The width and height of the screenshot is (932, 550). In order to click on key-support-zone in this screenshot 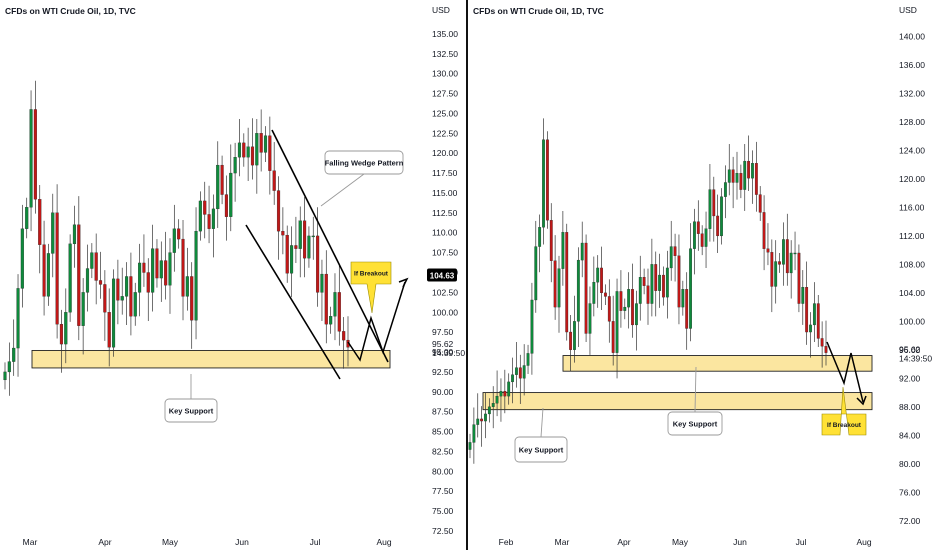, I will do `click(211, 359)`.